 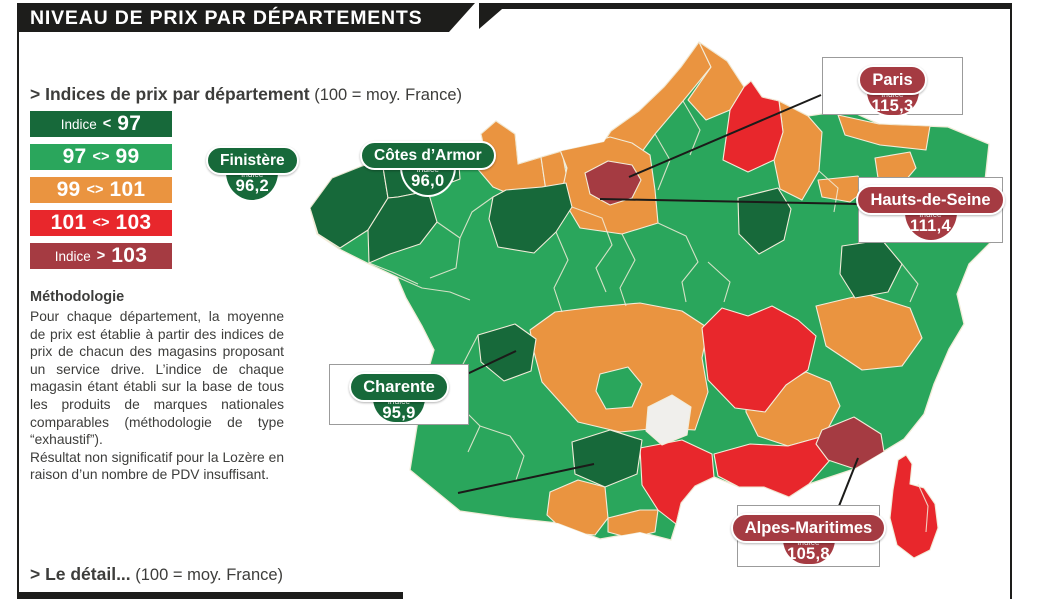 I want to click on callout-finistere: Finistère indice 96,2, so click(x=252, y=174).